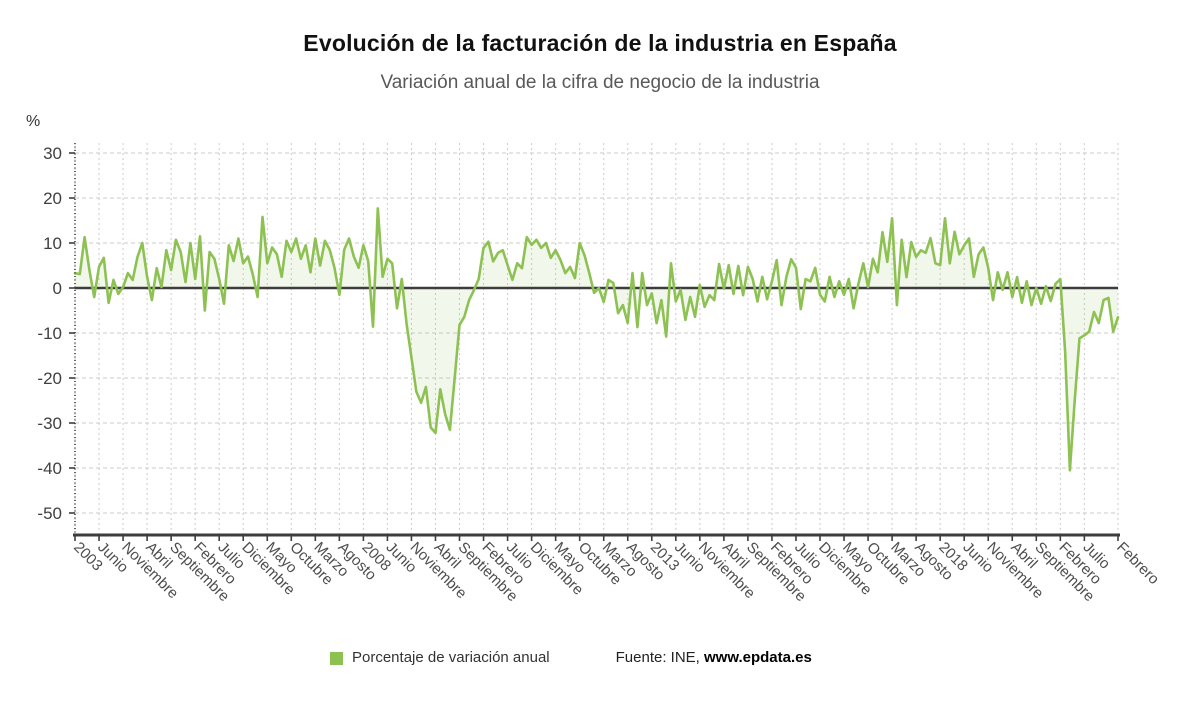  What do you see at coordinates (451, 657) in the screenshot?
I see `legend-label: Porcentaje de variación anual` at bounding box center [451, 657].